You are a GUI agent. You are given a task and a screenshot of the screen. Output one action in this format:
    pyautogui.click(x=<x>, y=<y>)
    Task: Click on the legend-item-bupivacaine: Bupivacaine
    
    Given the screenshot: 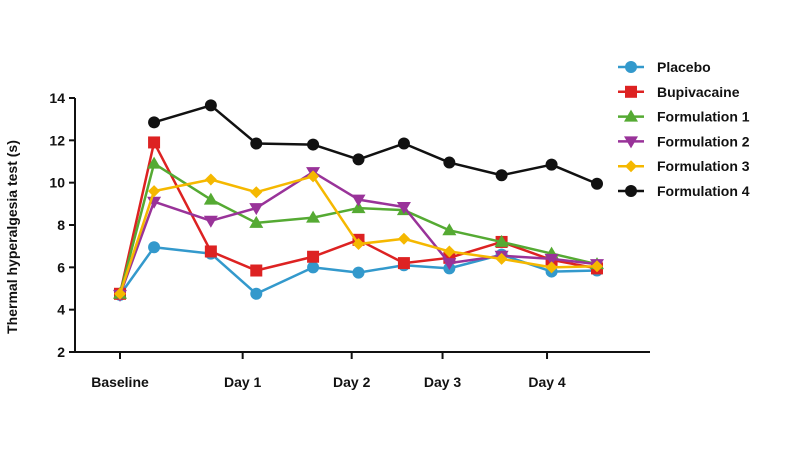 What is the action you would take?
    pyautogui.click(x=679, y=92)
    